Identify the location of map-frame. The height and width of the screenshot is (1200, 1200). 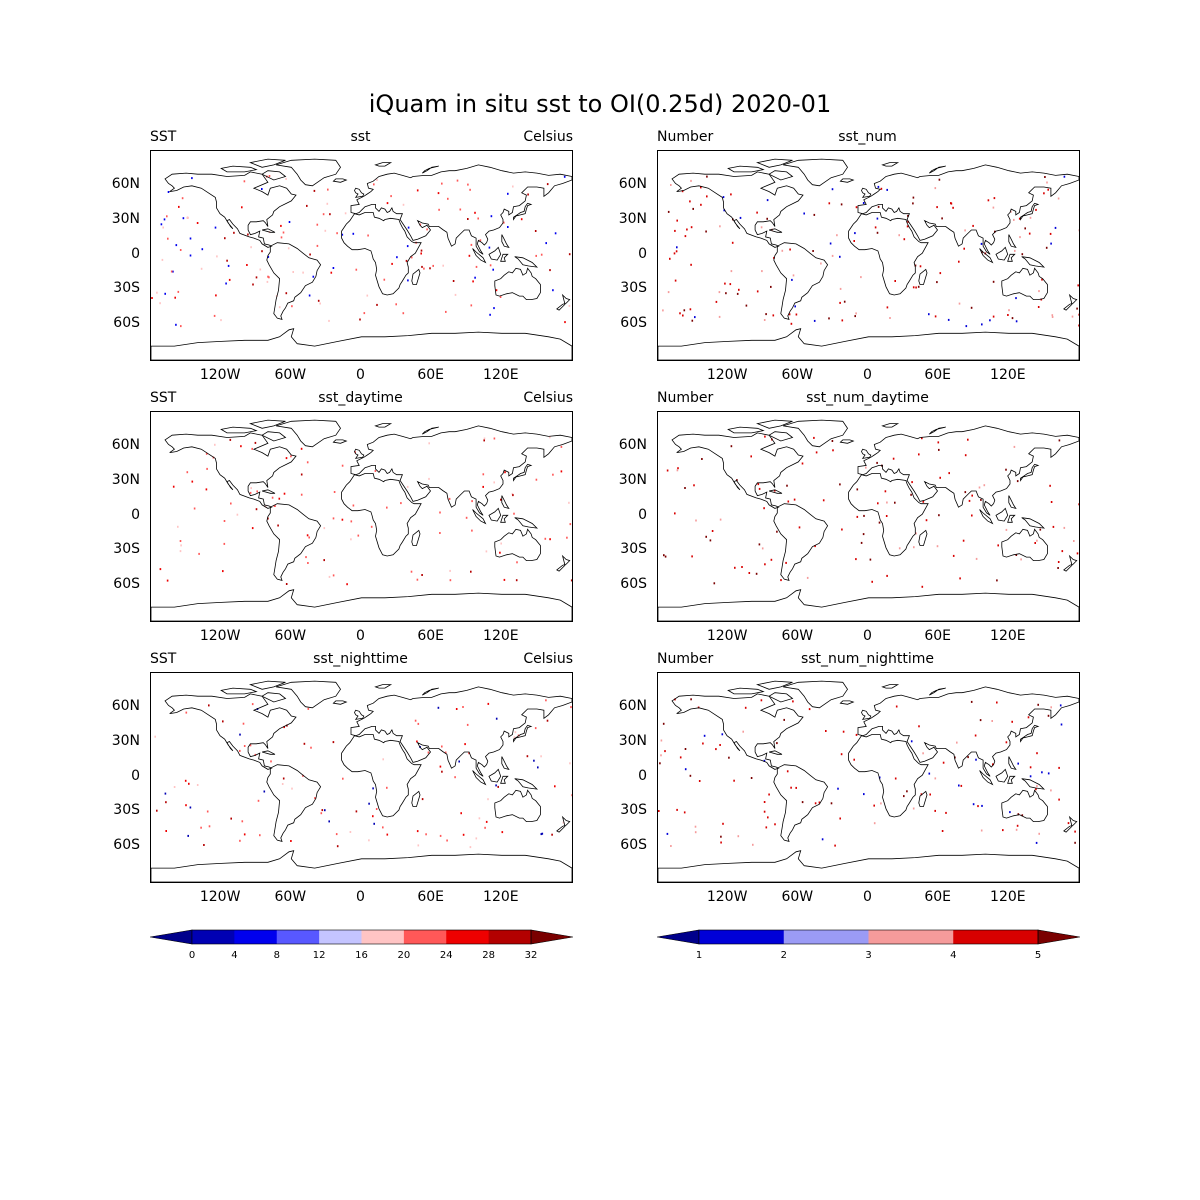
(361, 777).